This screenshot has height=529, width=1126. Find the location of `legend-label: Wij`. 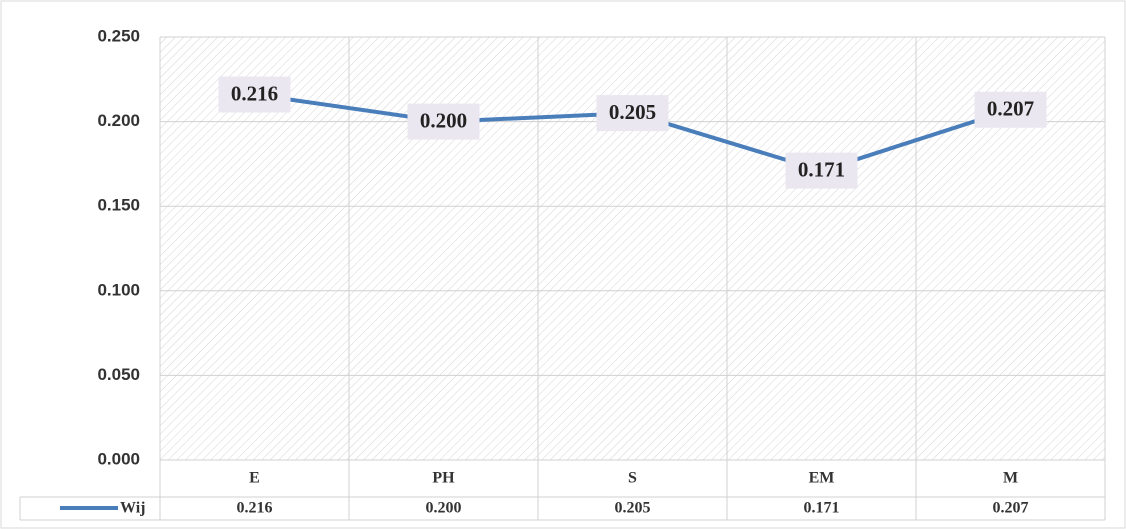

legend-label: Wij is located at coordinates (132, 508).